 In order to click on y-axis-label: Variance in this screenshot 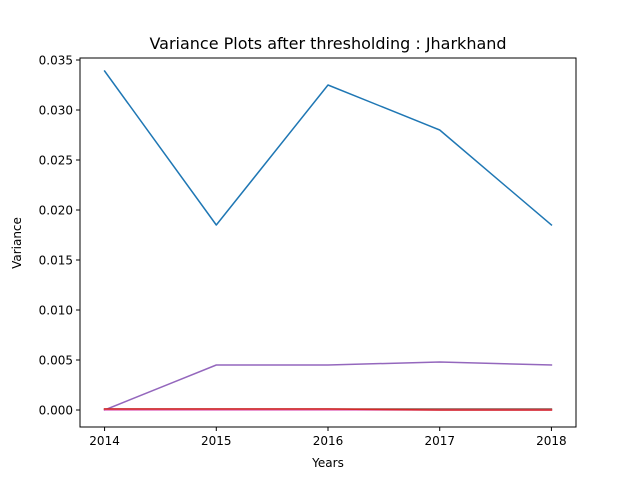, I will do `click(17, 243)`.